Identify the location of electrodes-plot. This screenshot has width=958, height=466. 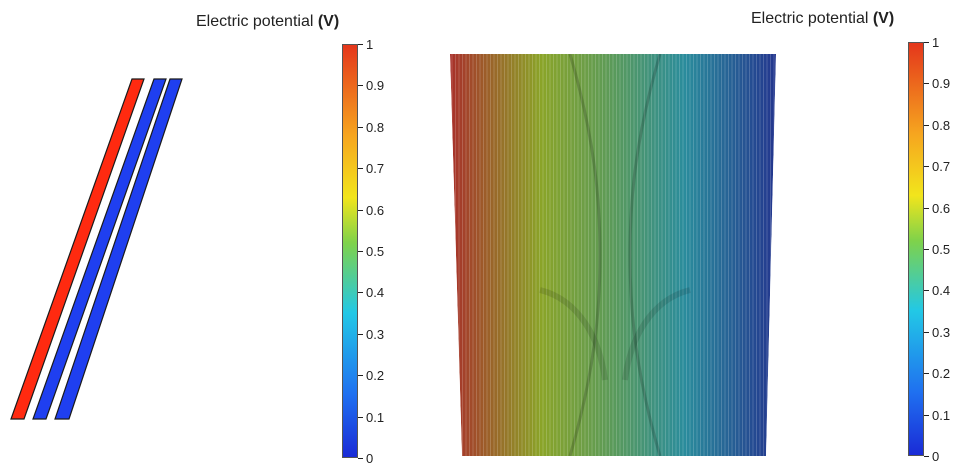
(96, 249).